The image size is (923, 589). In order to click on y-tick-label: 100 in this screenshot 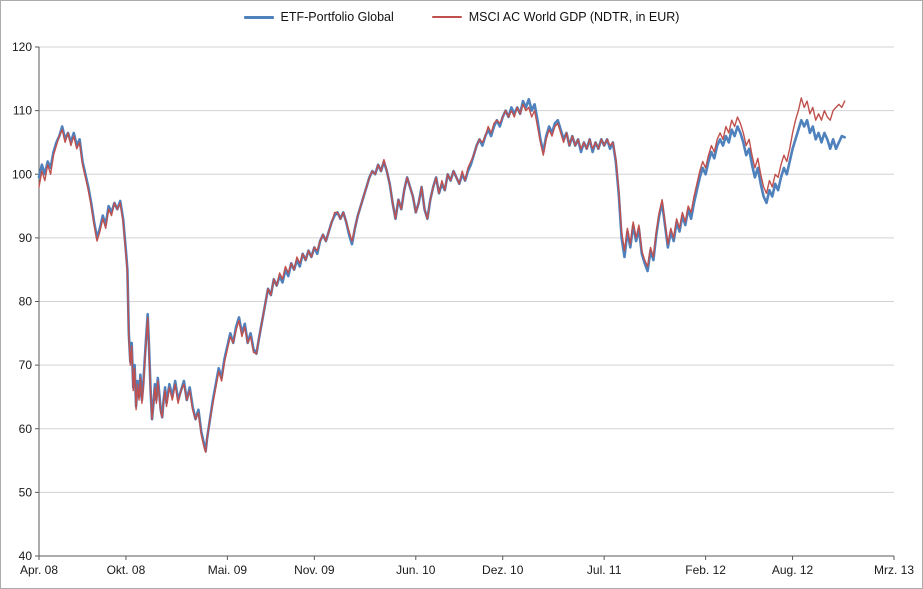, I will do `click(22, 174)`.